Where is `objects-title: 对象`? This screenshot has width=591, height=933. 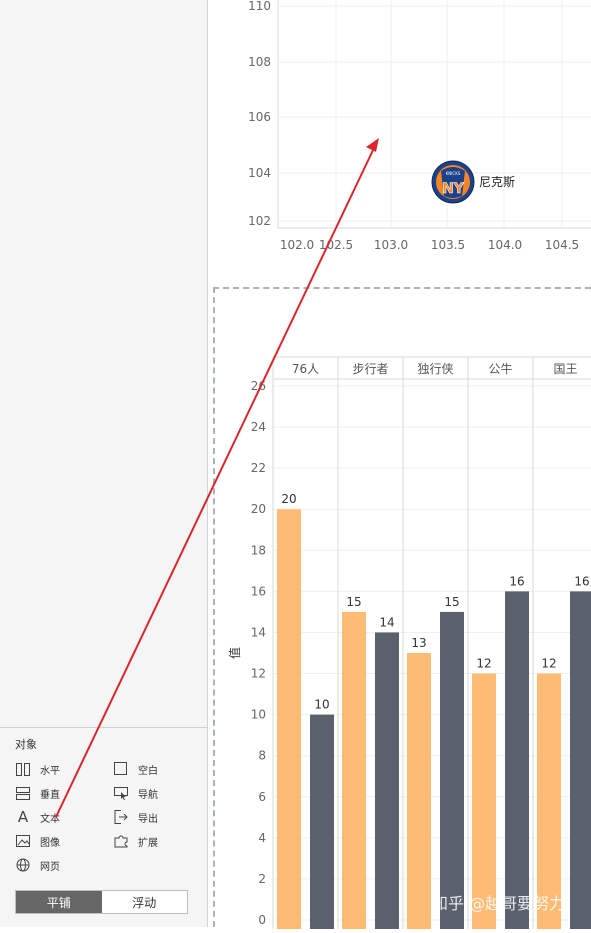
objects-title: 对象 is located at coordinates (26, 744).